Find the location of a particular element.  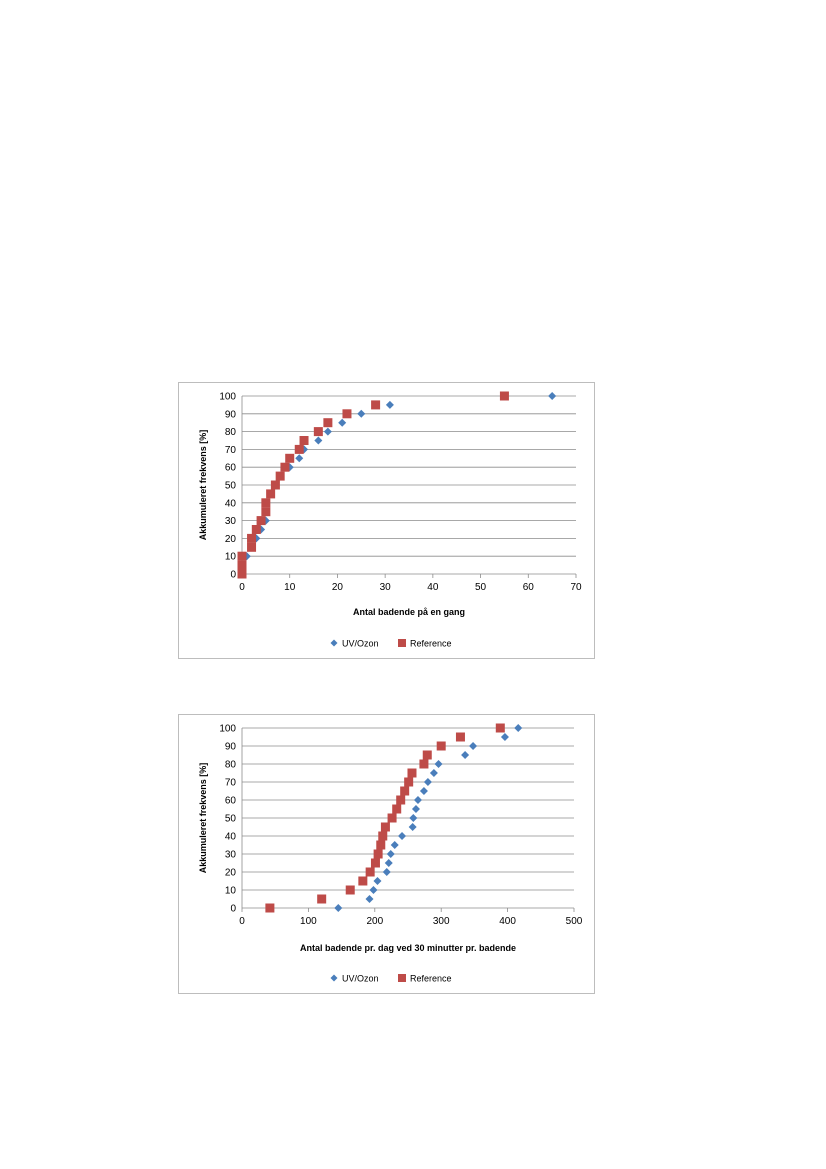

chart-1-xtick-label-500: 500 is located at coordinates (574, 921).